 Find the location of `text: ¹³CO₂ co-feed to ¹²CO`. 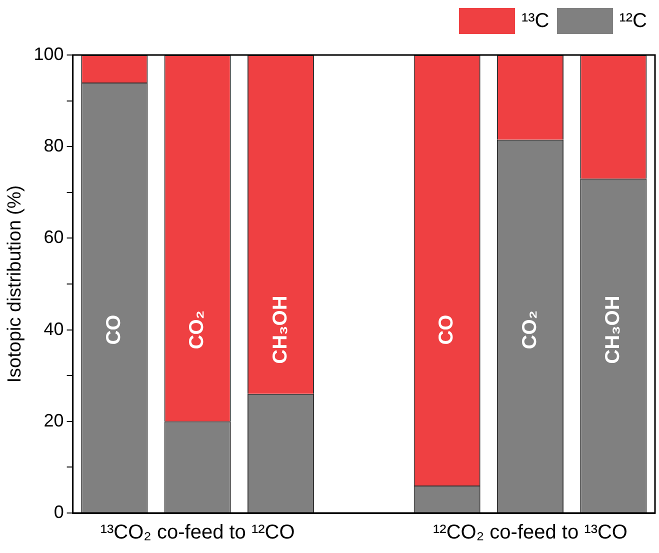

text: ¹³CO₂ co-feed to ¹²CO is located at coordinates (197, 533).